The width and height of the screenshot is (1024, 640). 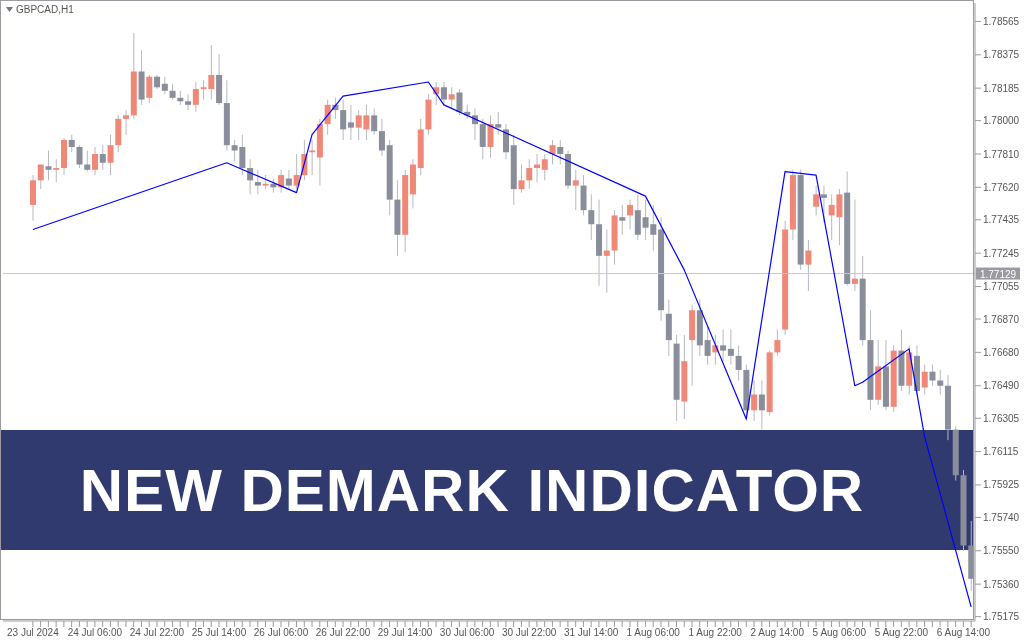 What do you see at coordinates (998, 274) in the screenshot?
I see `ref-line-label: 1.77129` at bounding box center [998, 274].